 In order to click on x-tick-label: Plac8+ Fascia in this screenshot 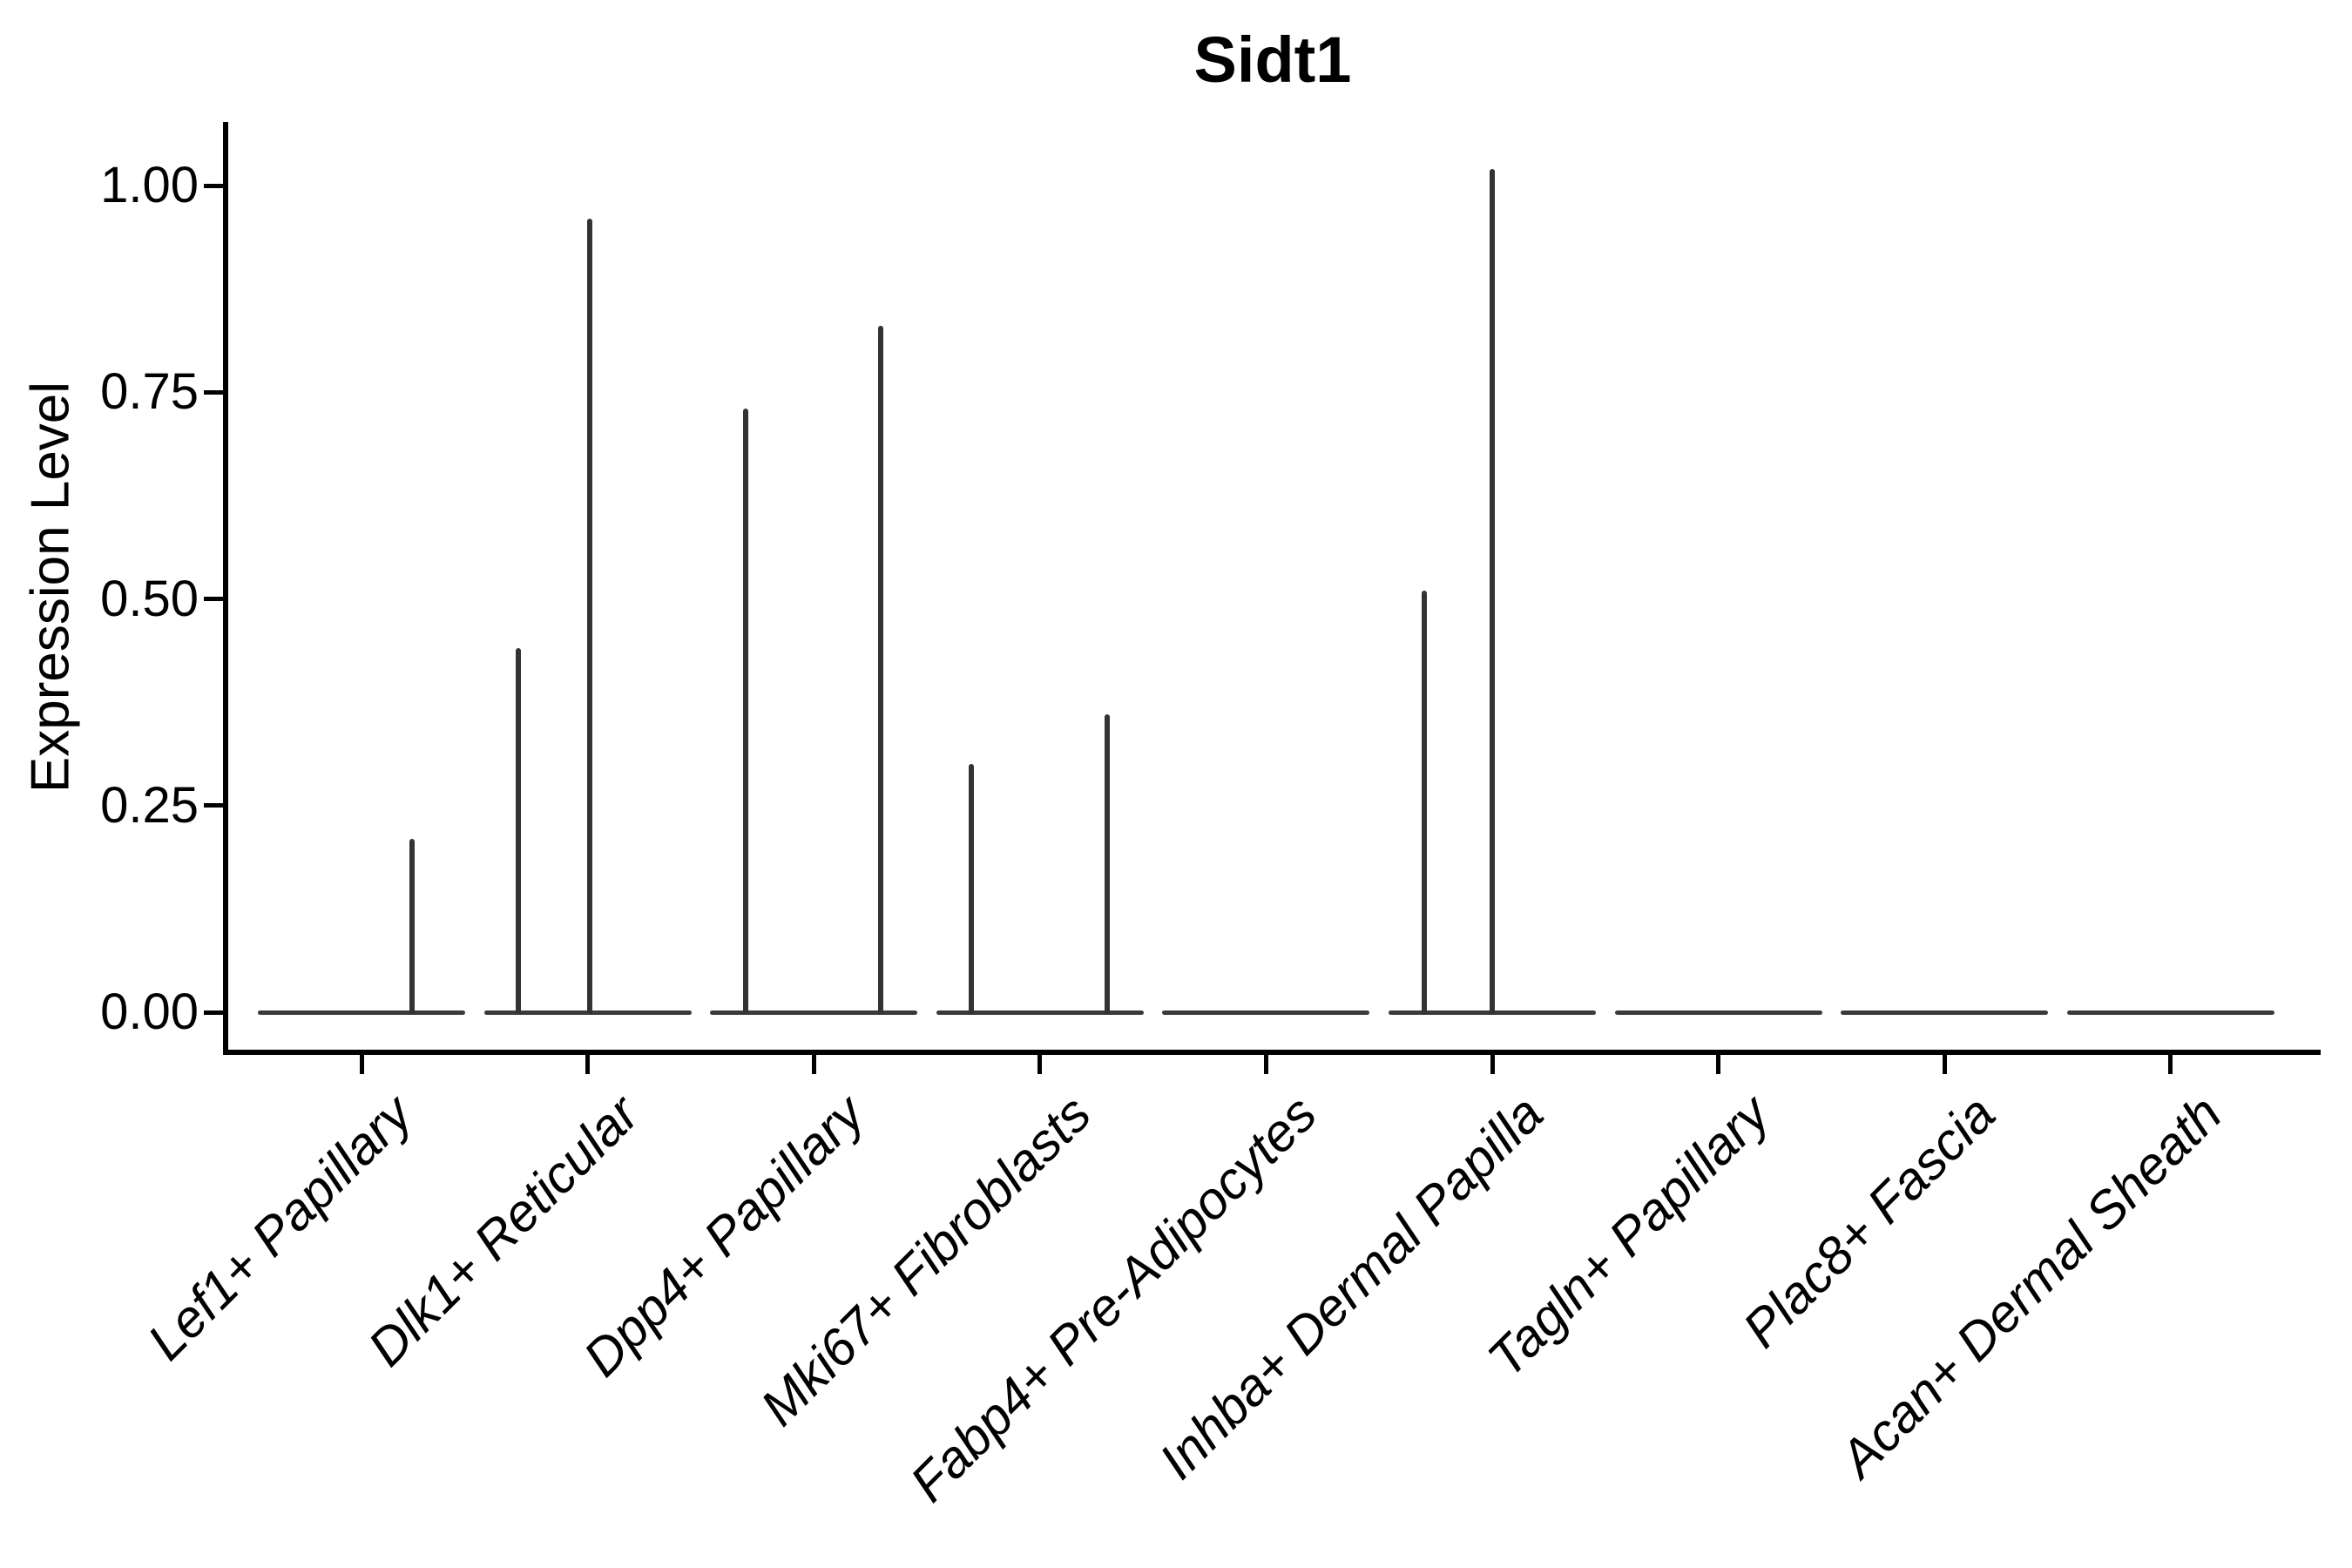, I will do `click(1870, 1221)`.